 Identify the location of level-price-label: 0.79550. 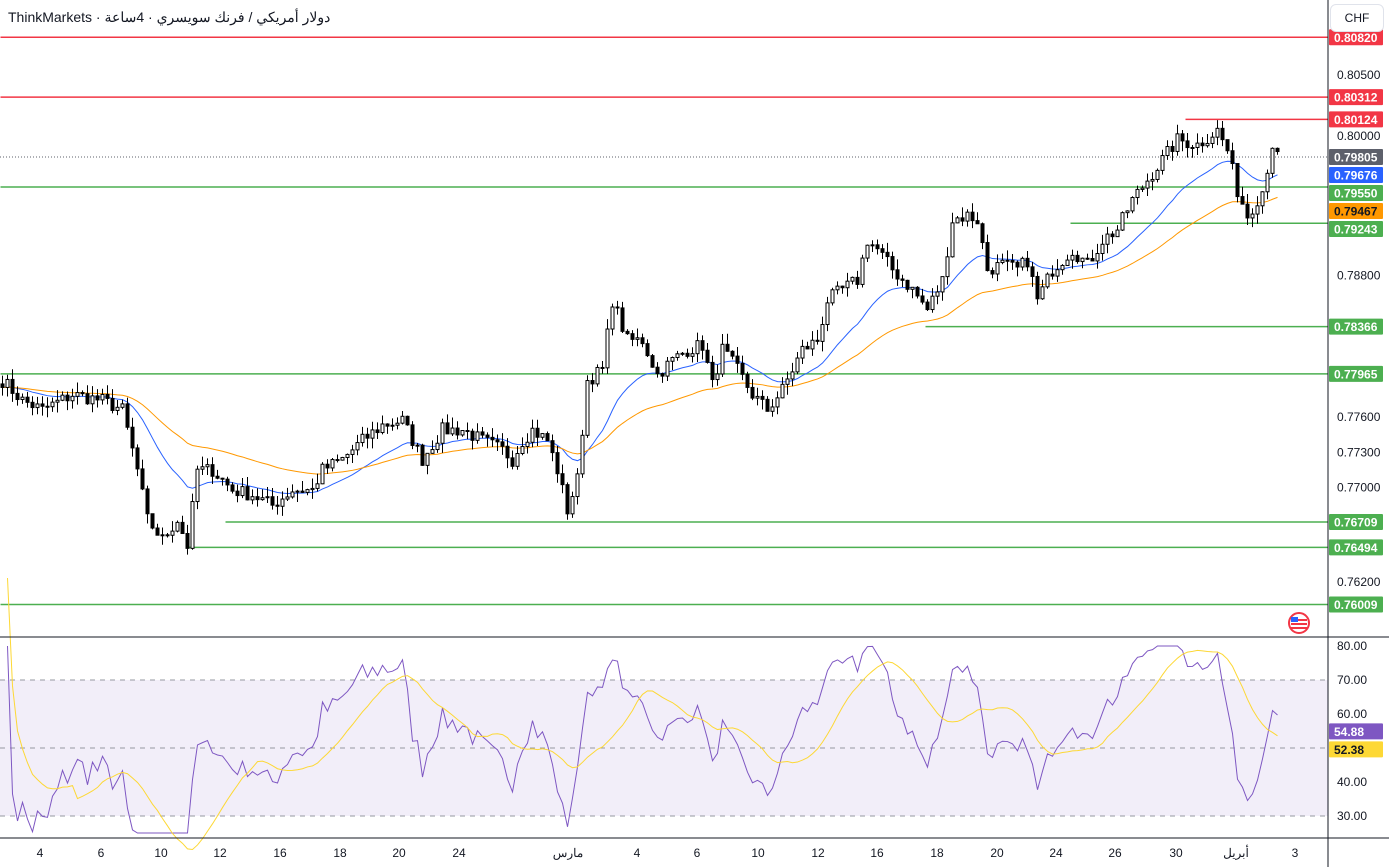
(1356, 193).